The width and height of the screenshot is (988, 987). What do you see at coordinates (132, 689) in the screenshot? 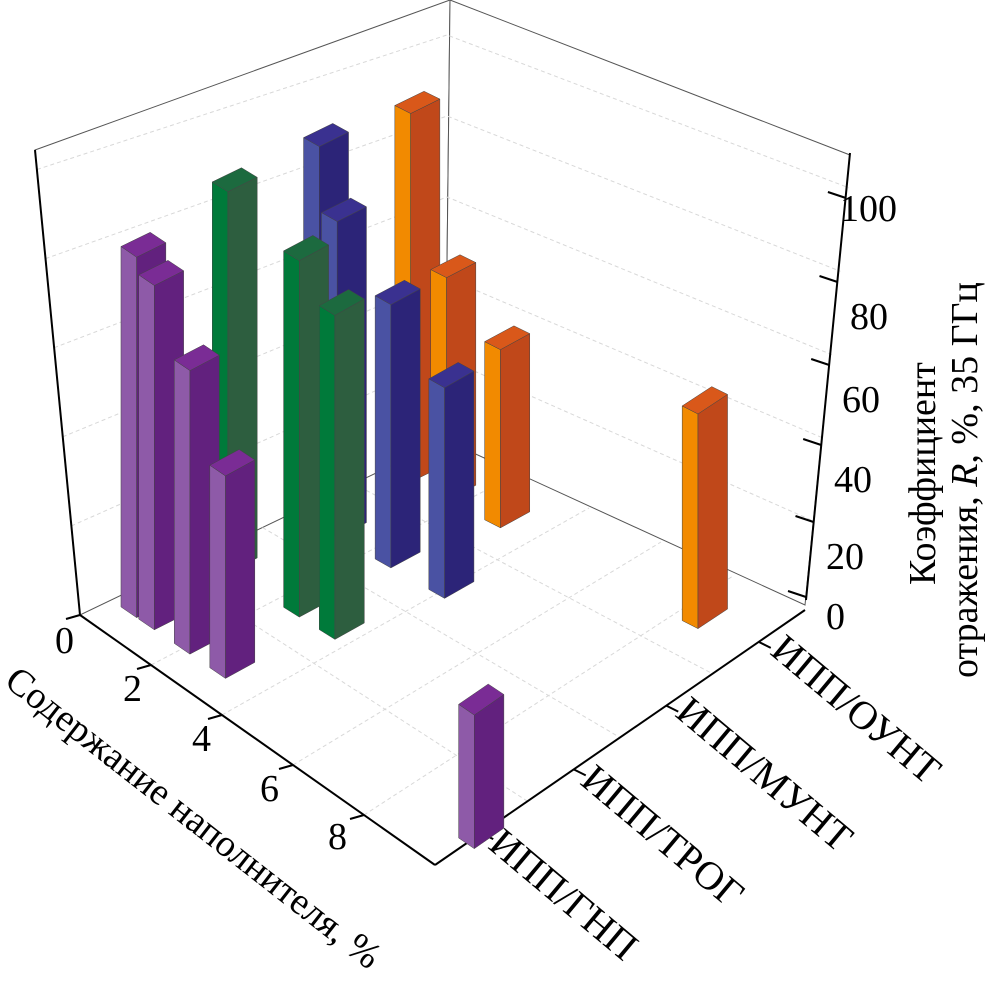
I see `x-tick-label: 2` at bounding box center [132, 689].